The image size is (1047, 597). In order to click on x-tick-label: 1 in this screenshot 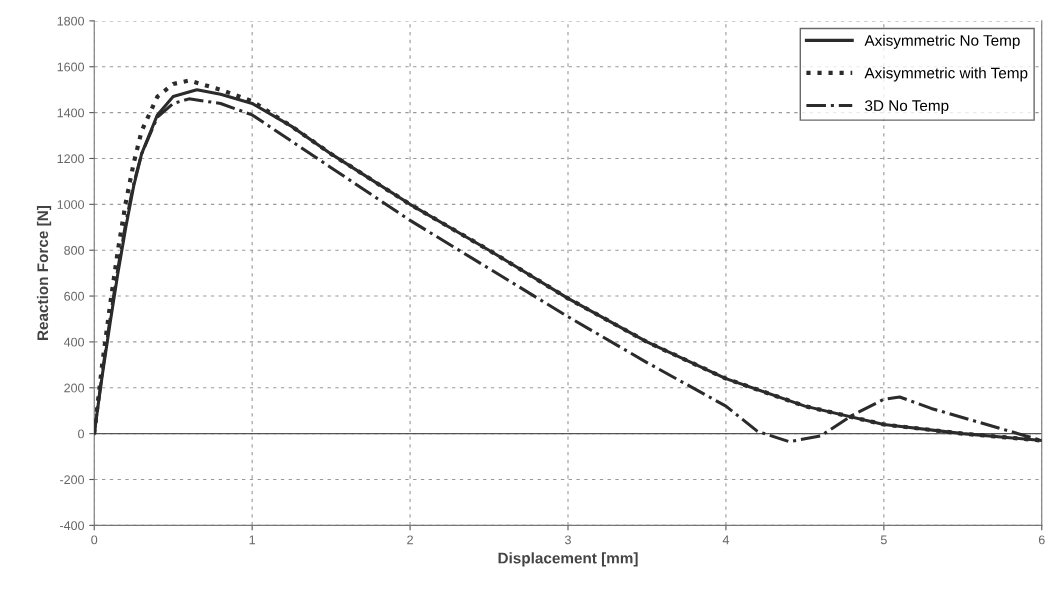, I will do `click(252, 540)`.